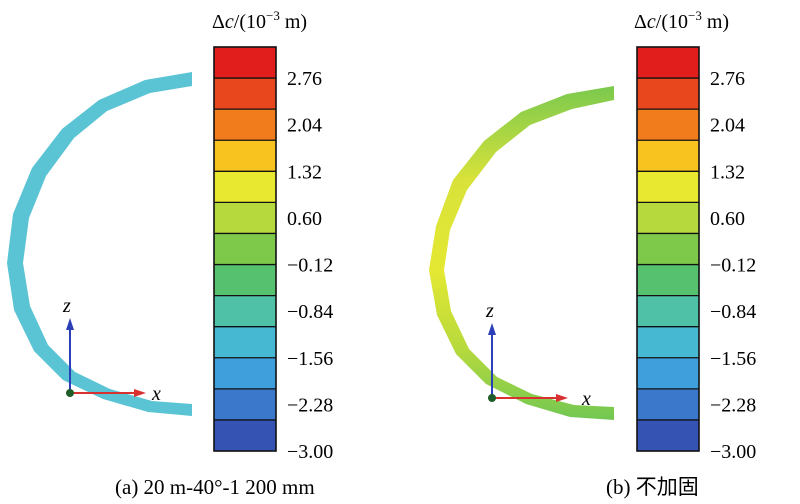 This screenshot has width=800, height=504. What do you see at coordinates (562, 398) in the screenshot?
I see `x-arrow-b` at bounding box center [562, 398].